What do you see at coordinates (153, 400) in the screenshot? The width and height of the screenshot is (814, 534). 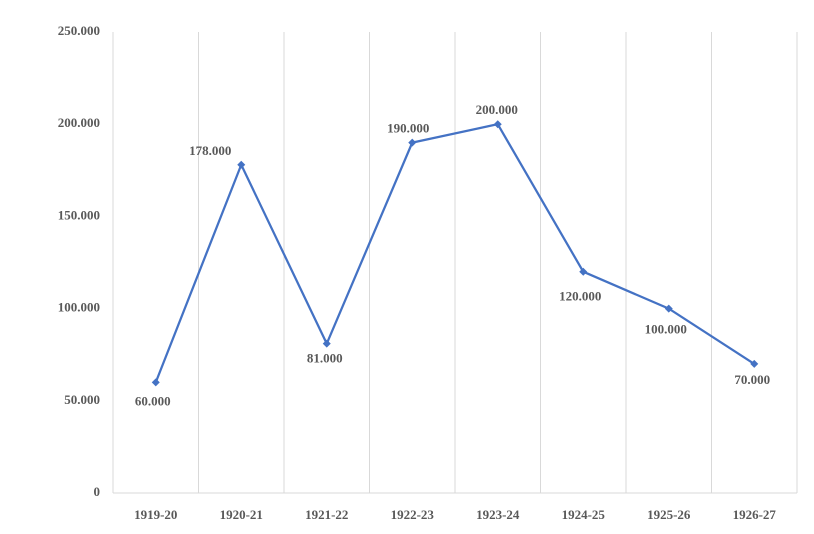 I see `data-label: 60.000` at bounding box center [153, 400].